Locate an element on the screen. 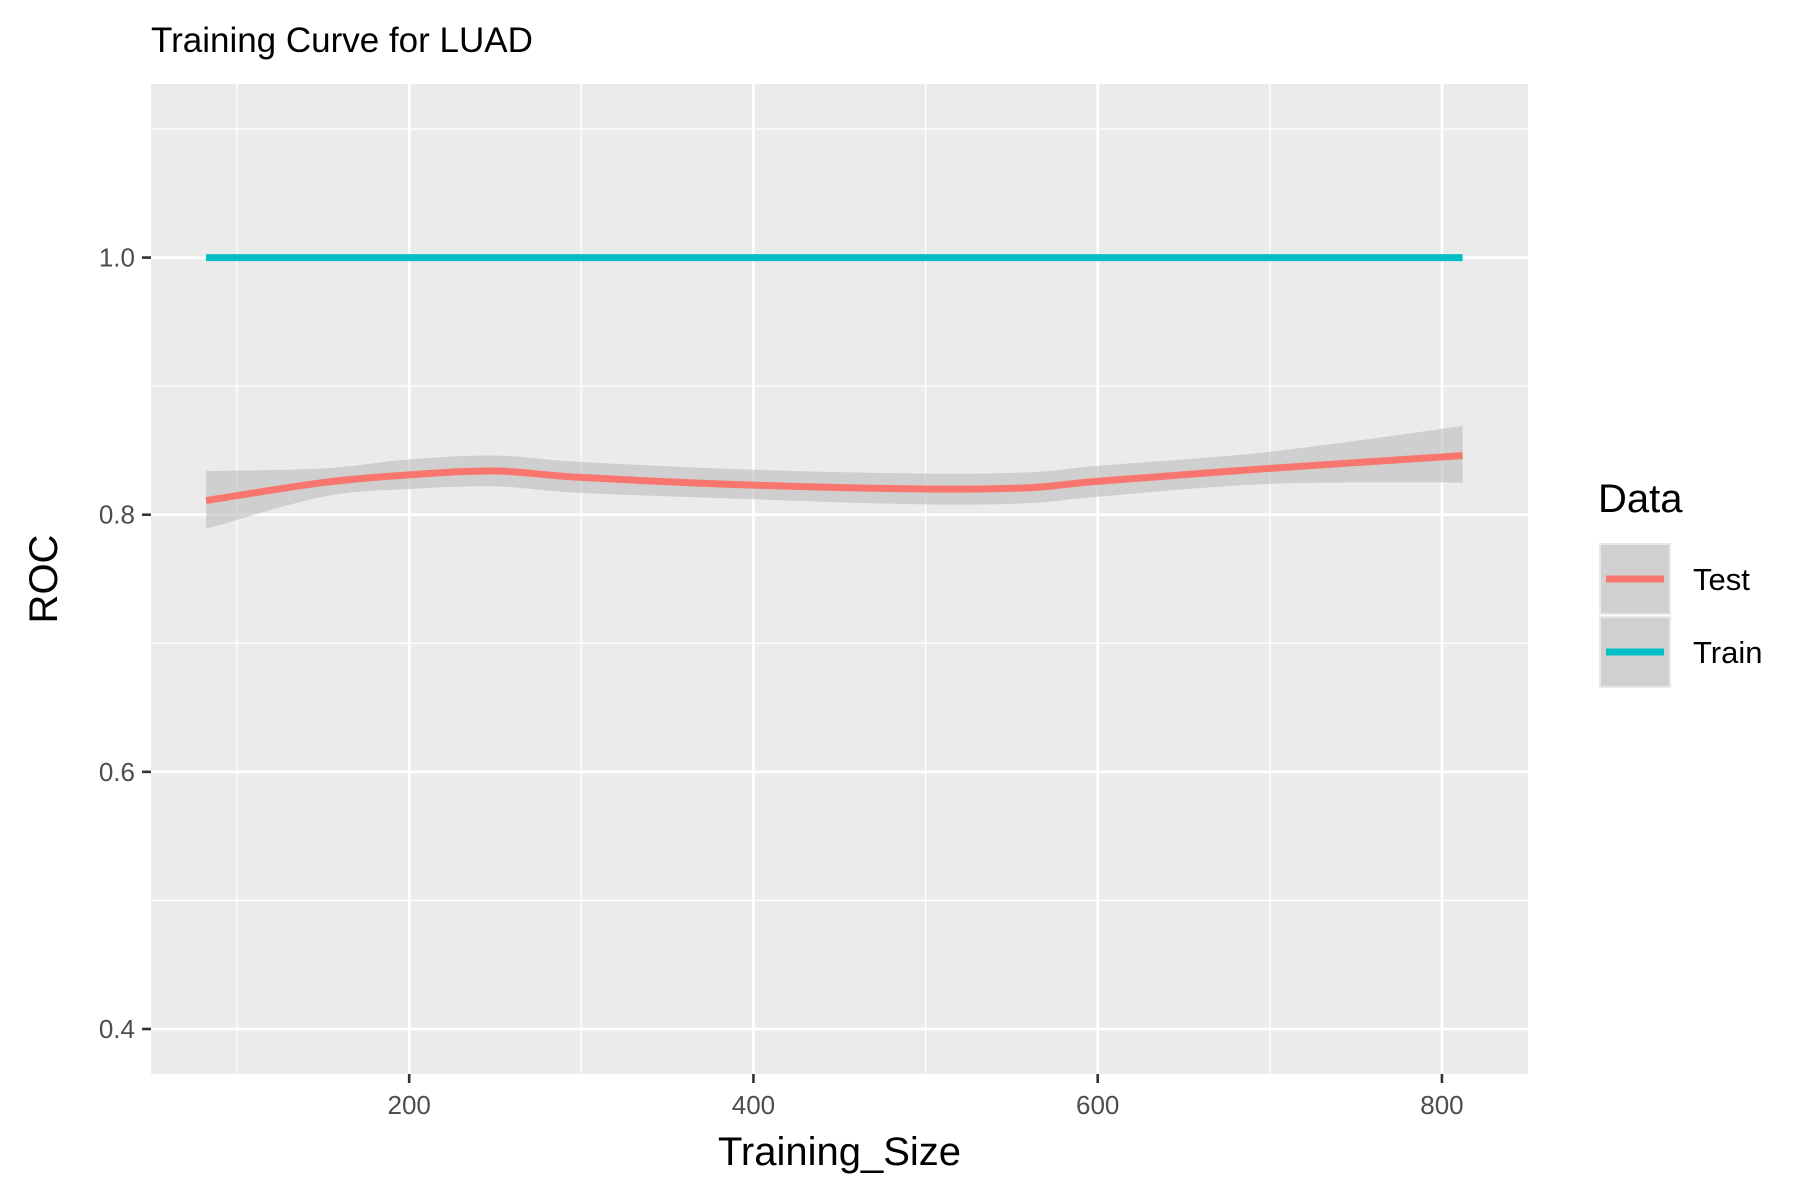 The height and width of the screenshot is (1200, 1800). y-tick-label: 1.0 is located at coordinates (117, 258).